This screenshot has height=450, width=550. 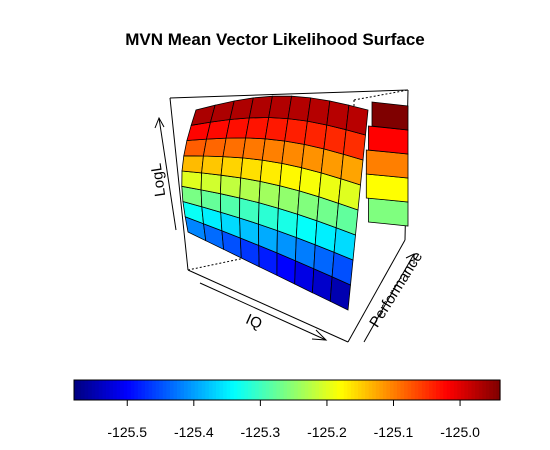 I want to click on colorbar-tick-label: -125.2, so click(x=327, y=432).